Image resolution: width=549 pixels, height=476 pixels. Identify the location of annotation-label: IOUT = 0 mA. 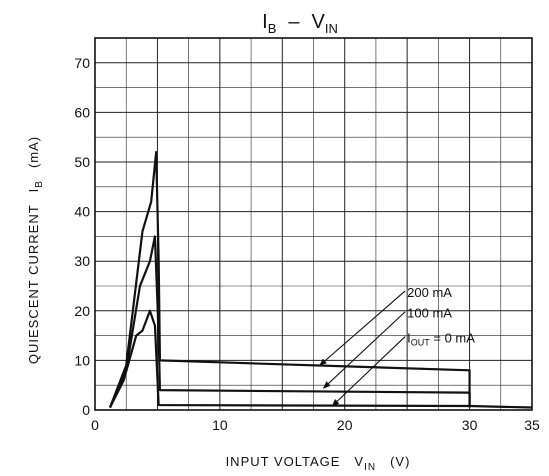
(441, 339).